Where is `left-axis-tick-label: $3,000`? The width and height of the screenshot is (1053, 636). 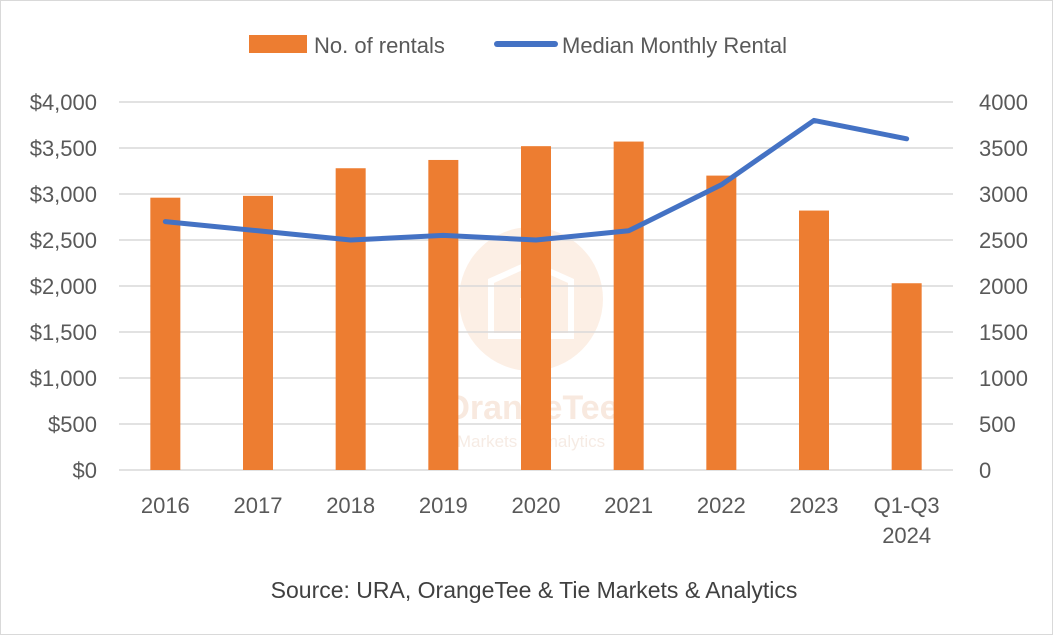
left-axis-tick-label: $3,000 is located at coordinates (63, 194).